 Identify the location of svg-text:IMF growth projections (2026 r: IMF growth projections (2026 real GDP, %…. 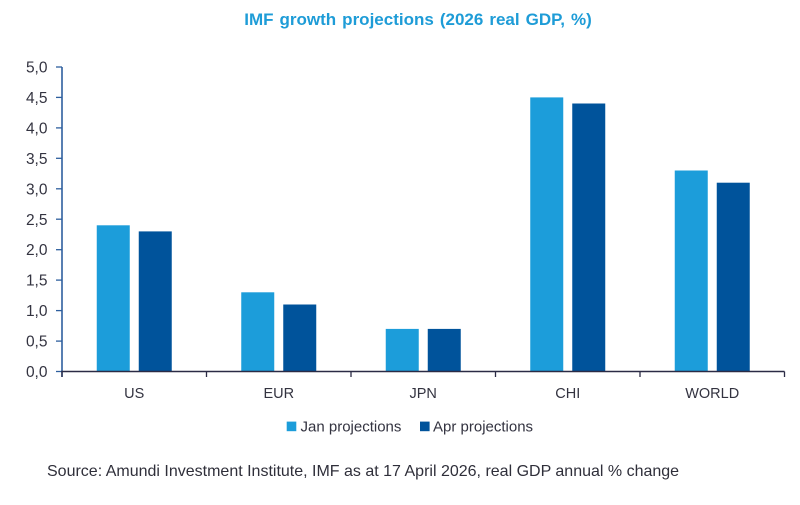
(418, 19).